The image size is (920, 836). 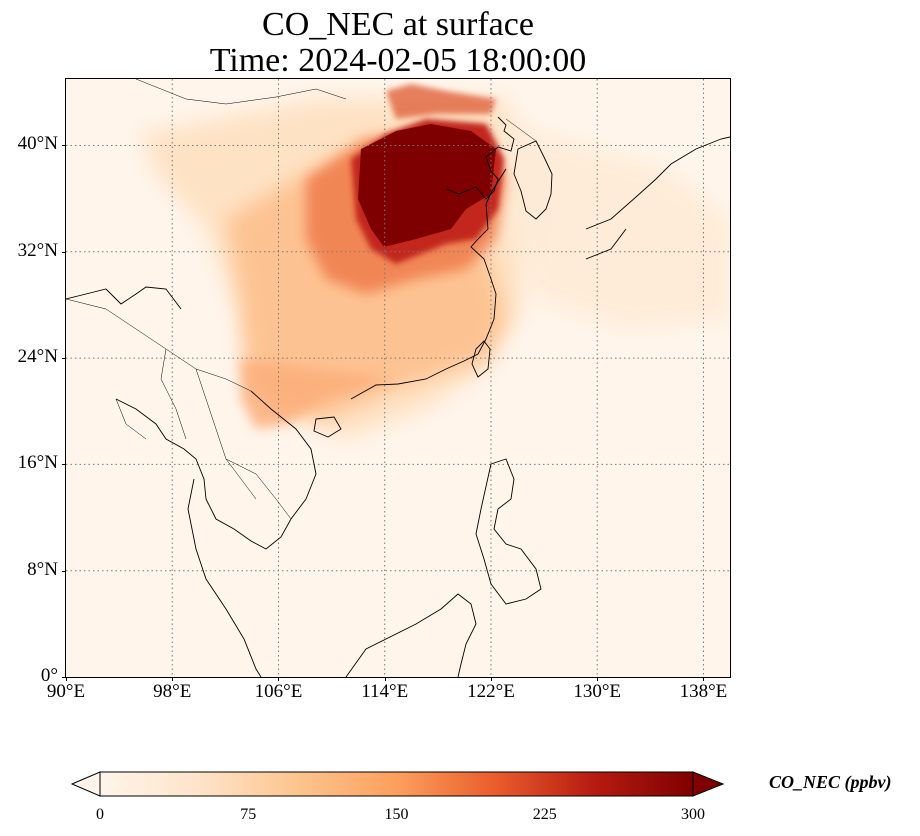 What do you see at coordinates (533, 180) in the screenshot?
I see `korea-coast` at bounding box center [533, 180].